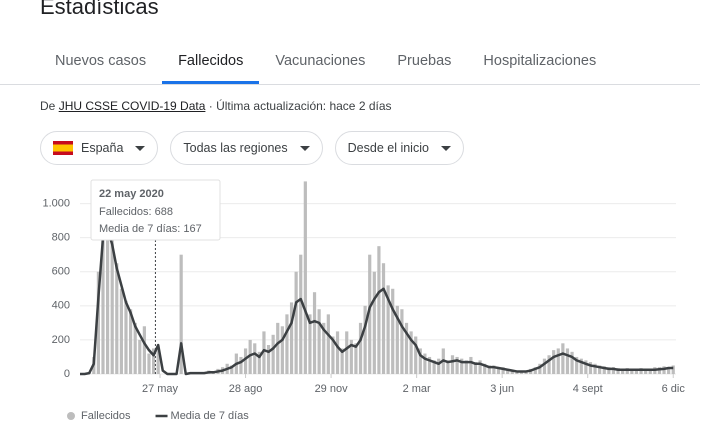 The width and height of the screenshot is (712, 432). I want to click on tab: Vacunaciones, so click(320, 61).